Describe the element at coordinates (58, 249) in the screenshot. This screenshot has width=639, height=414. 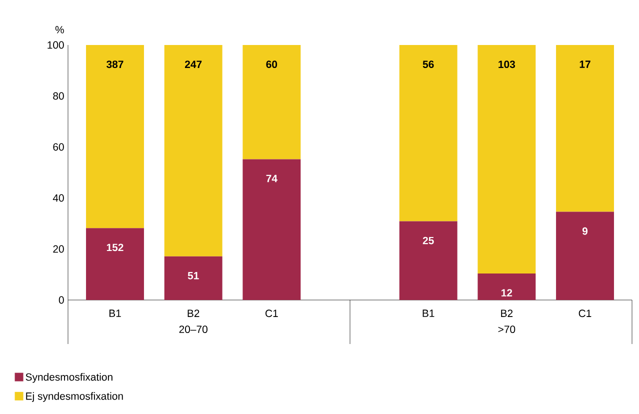
I see `y-tick-label: 20` at that location.